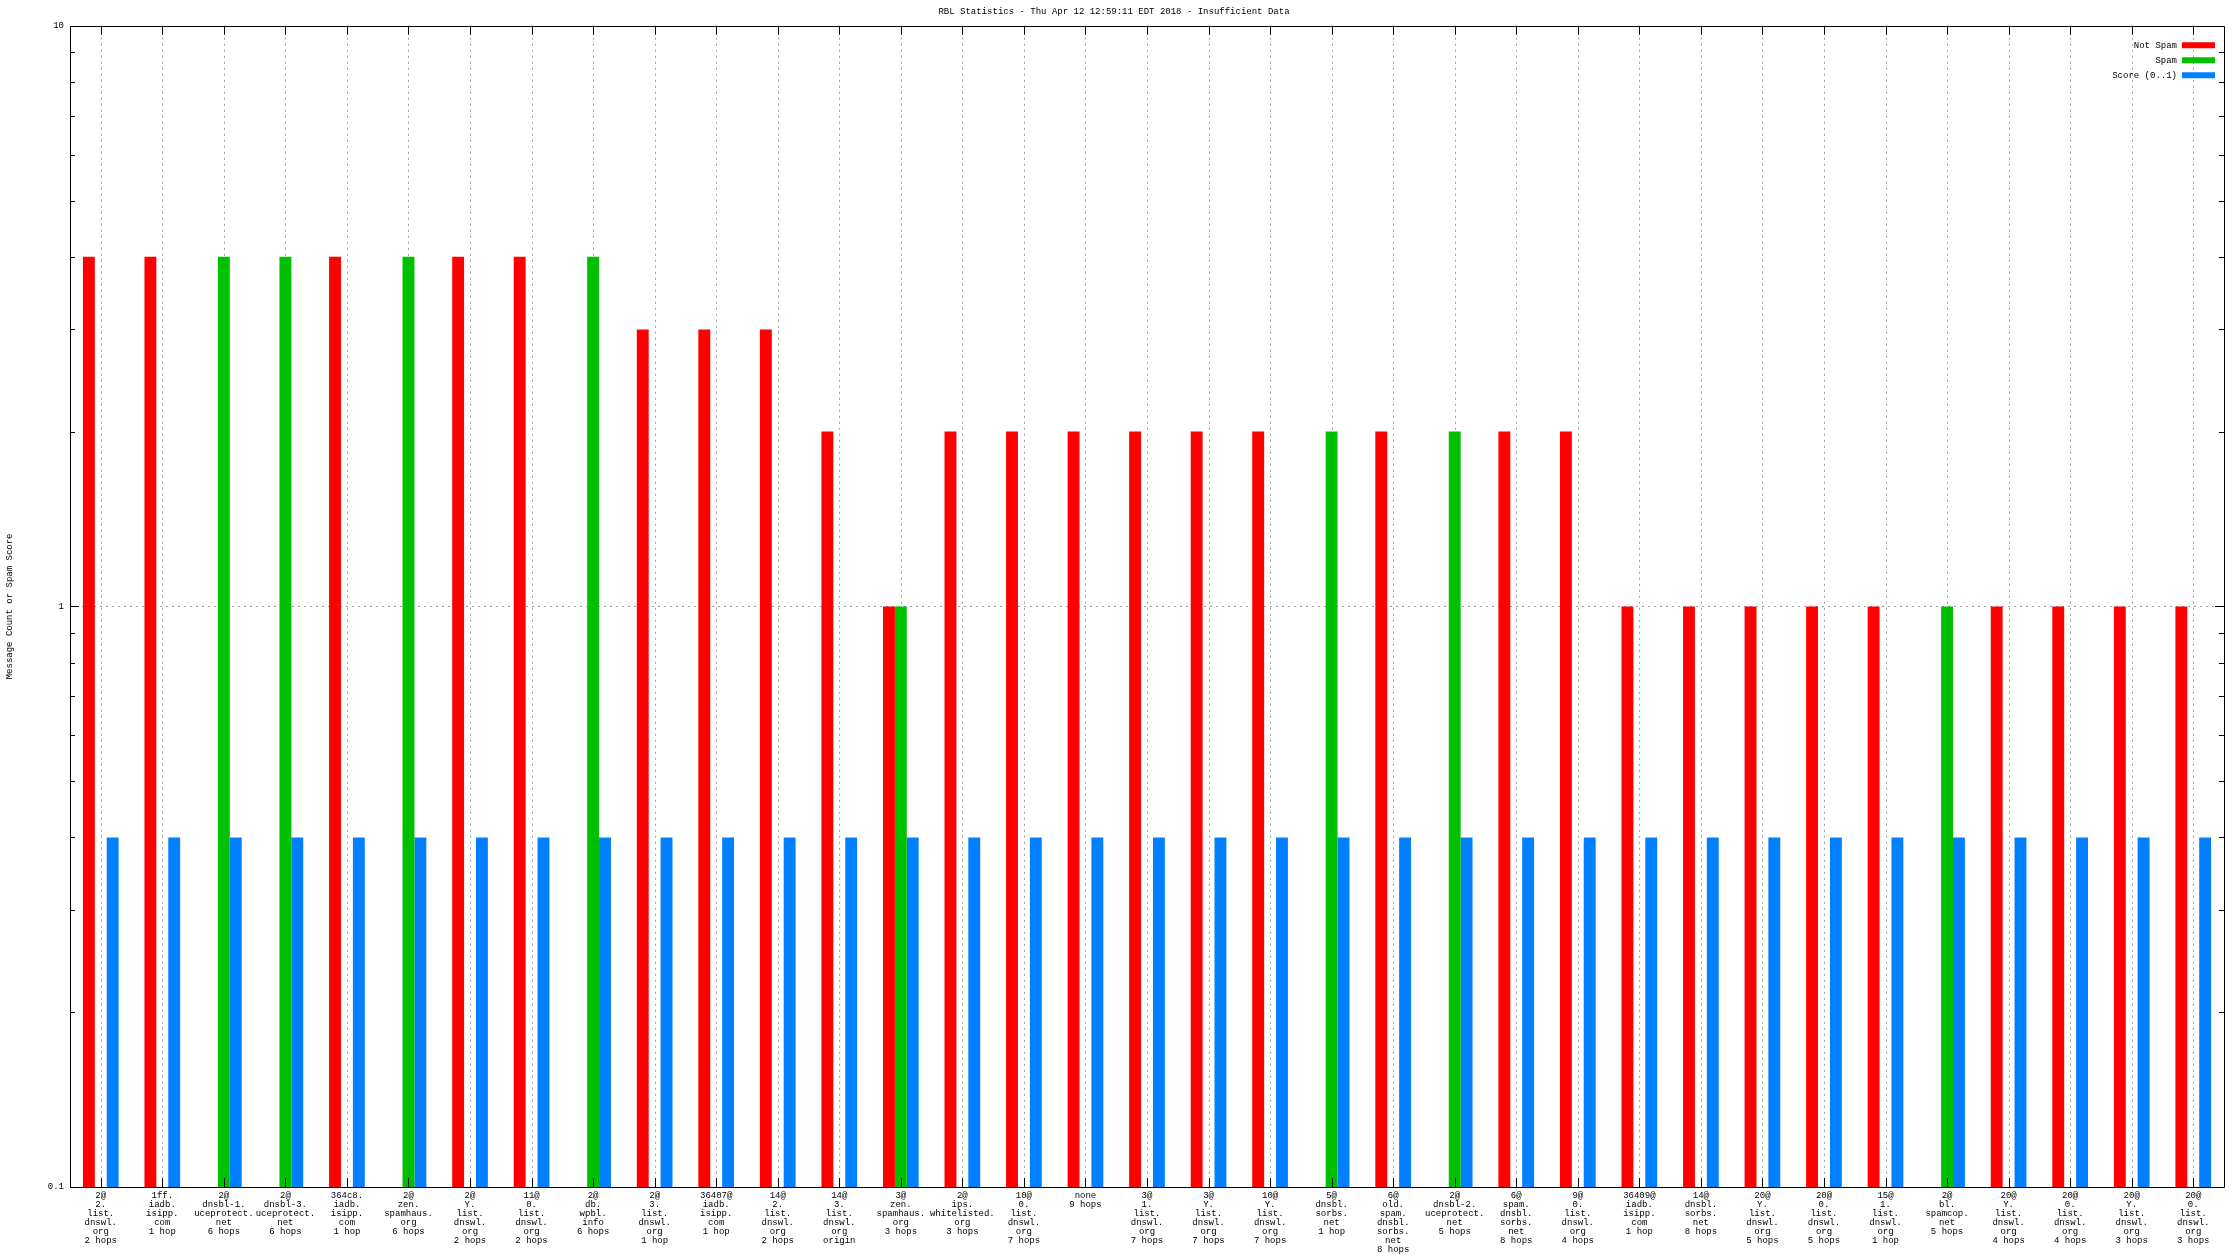 The width and height of the screenshot is (2240, 1260). Describe the element at coordinates (162, 1213) in the screenshot. I see `x-tick-label: 1ff. iadb. isipp. com 1 hop` at that location.